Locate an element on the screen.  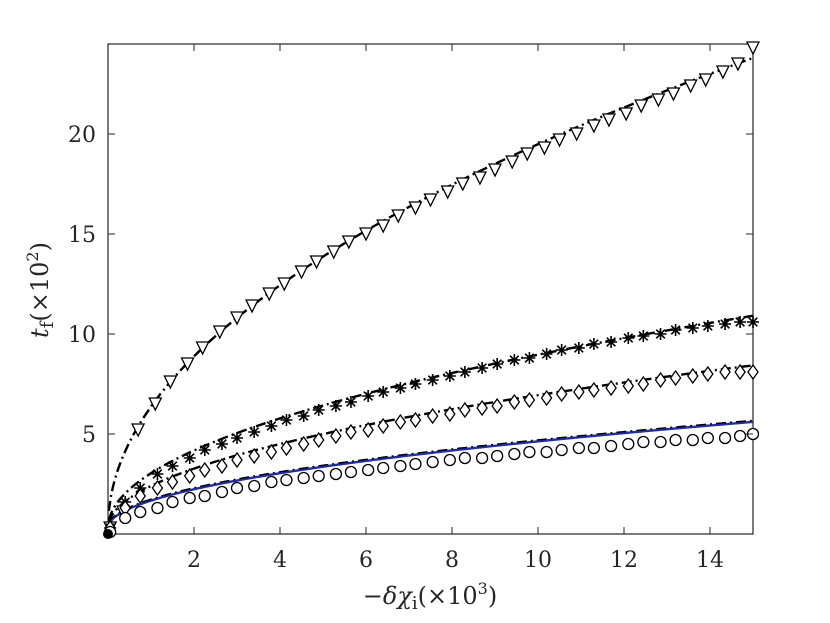
y-tick-label-2: 15 is located at coordinates (82, 235).